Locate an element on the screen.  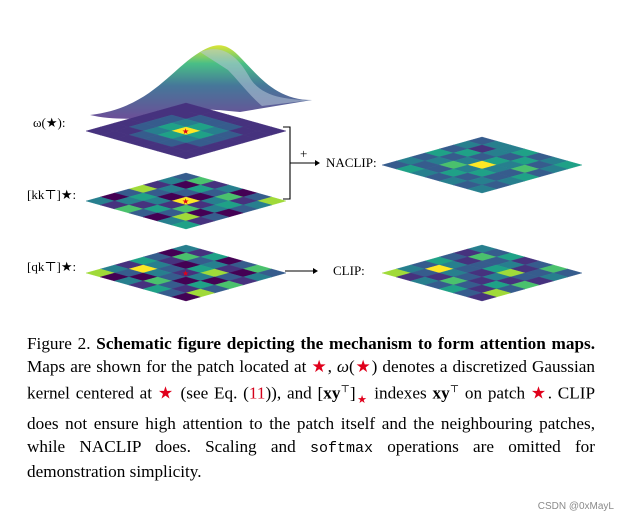
caption-text-1: Maps are shown for the patch located at is located at coordinates (167, 366).